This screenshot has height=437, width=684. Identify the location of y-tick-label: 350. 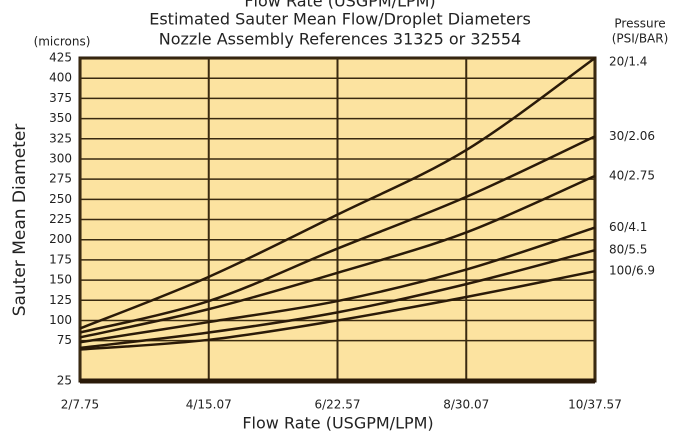
(60, 118).